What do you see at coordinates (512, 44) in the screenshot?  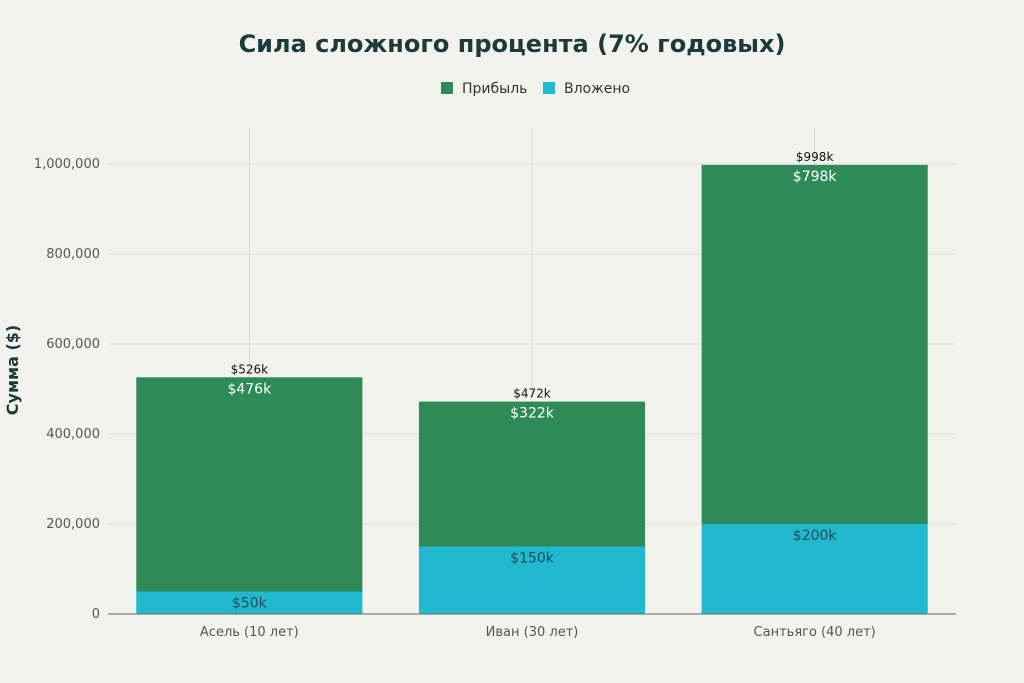 I see `chart-title: Сила сложного процента (7% годовых)` at bounding box center [512, 44].